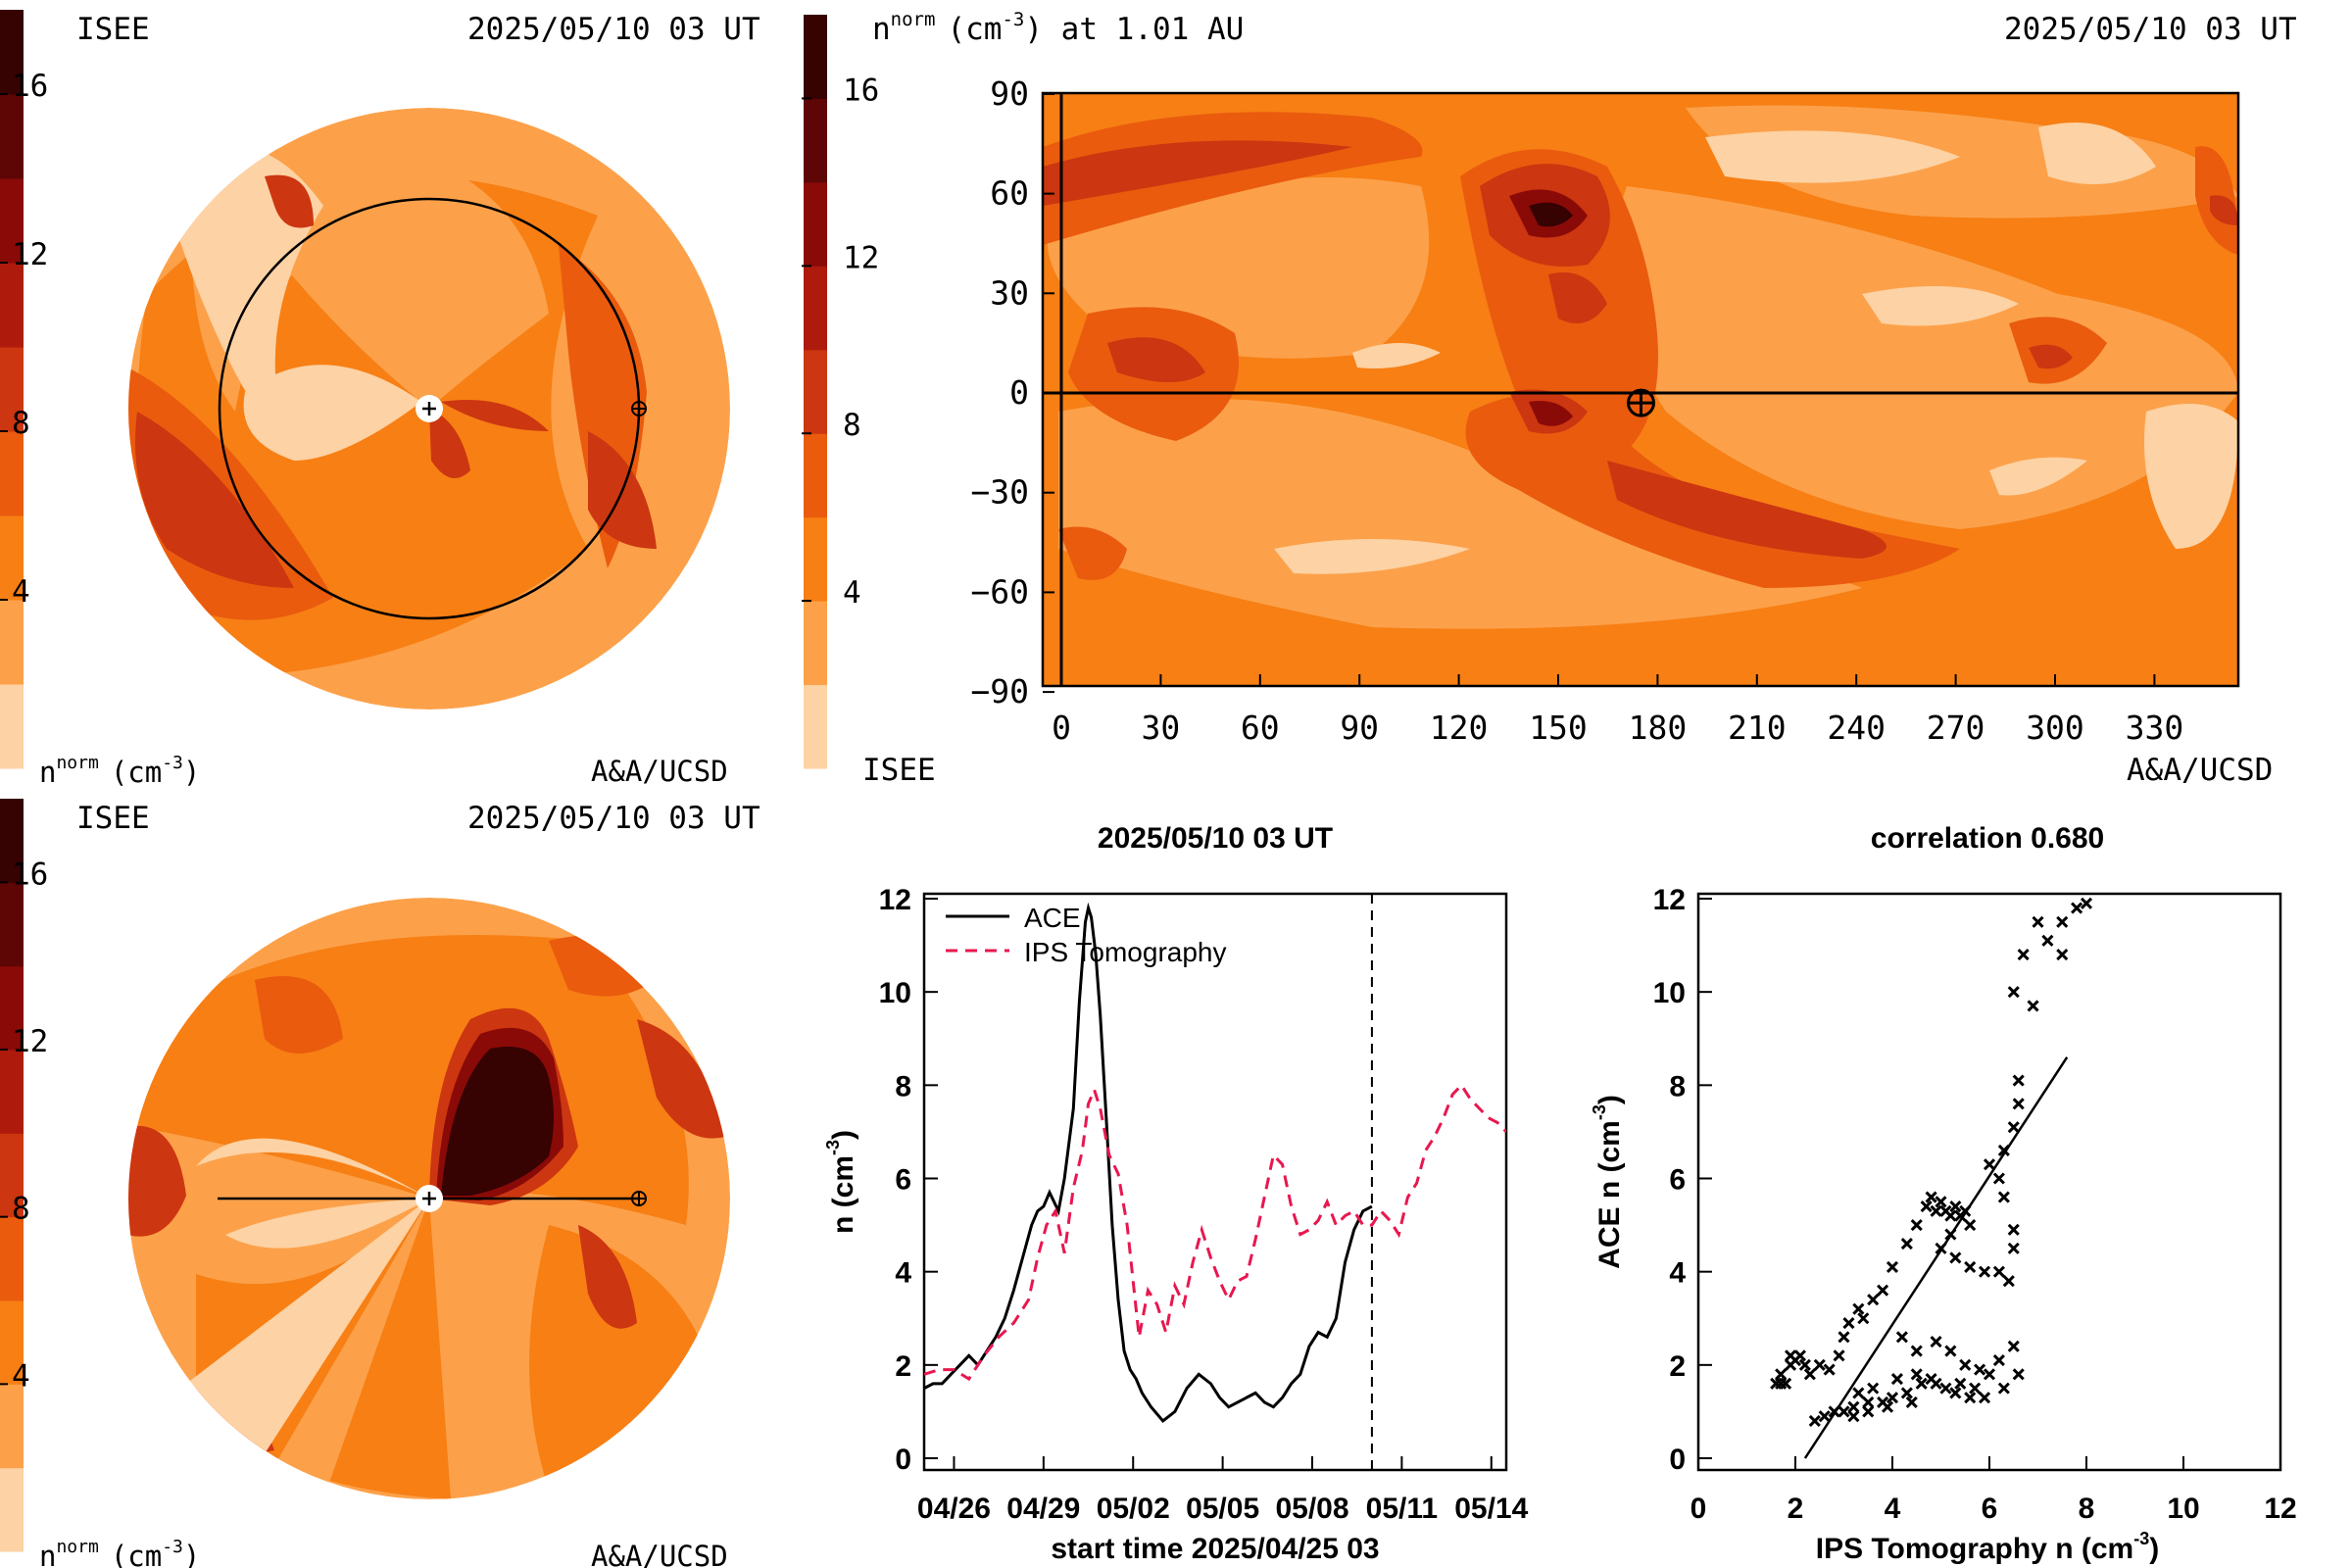 The height and width of the screenshot is (1568, 2352). I want to click on colorbar-label-sup: norm, so click(77, 763).